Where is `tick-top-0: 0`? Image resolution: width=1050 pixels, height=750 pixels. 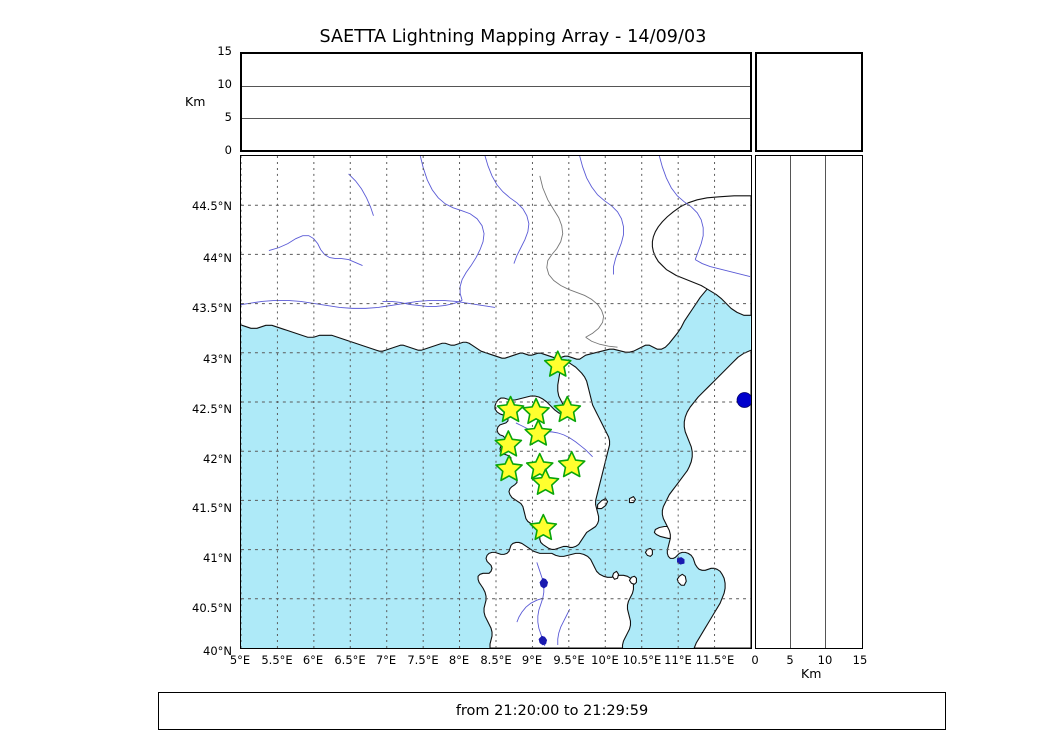 tick-top-0: 0 is located at coordinates (228, 150).